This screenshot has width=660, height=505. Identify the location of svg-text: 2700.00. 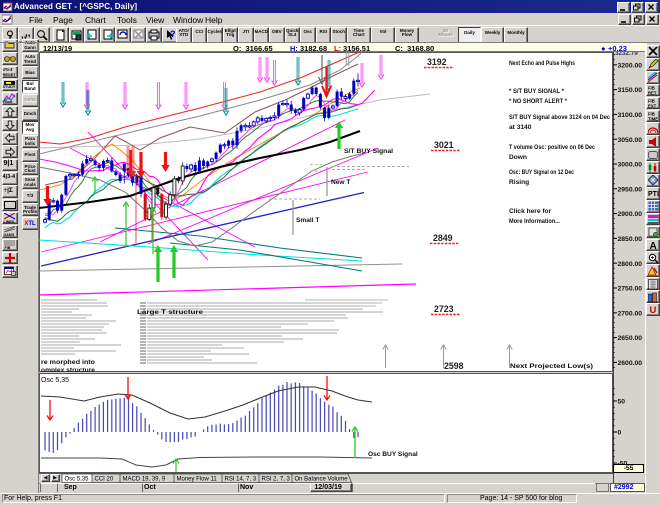
(630, 313).